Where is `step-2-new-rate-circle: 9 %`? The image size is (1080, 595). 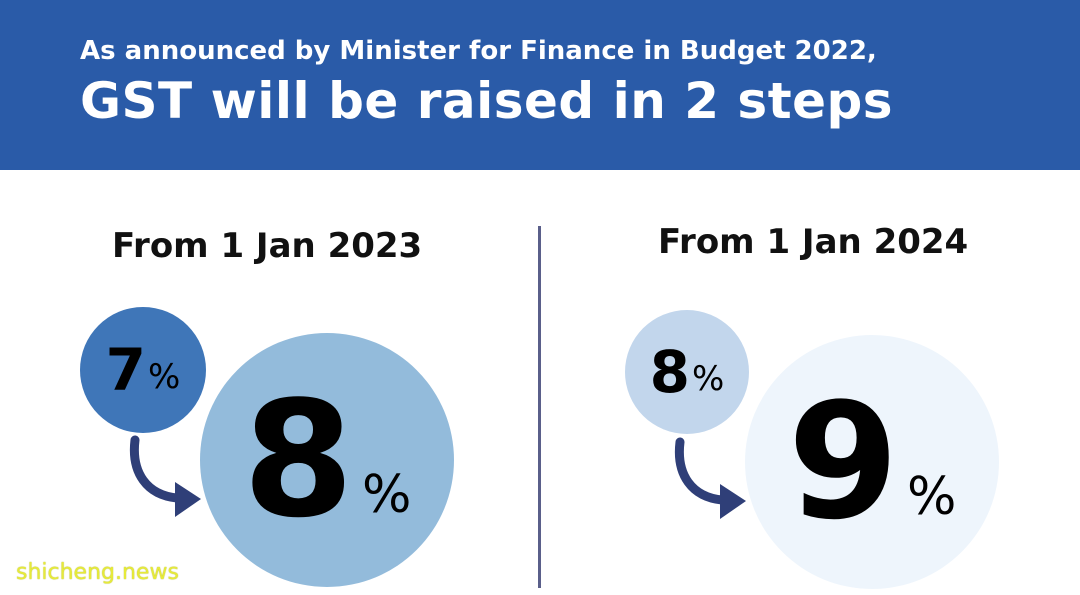
step-2-new-rate-circle: 9 % is located at coordinates (872, 462).